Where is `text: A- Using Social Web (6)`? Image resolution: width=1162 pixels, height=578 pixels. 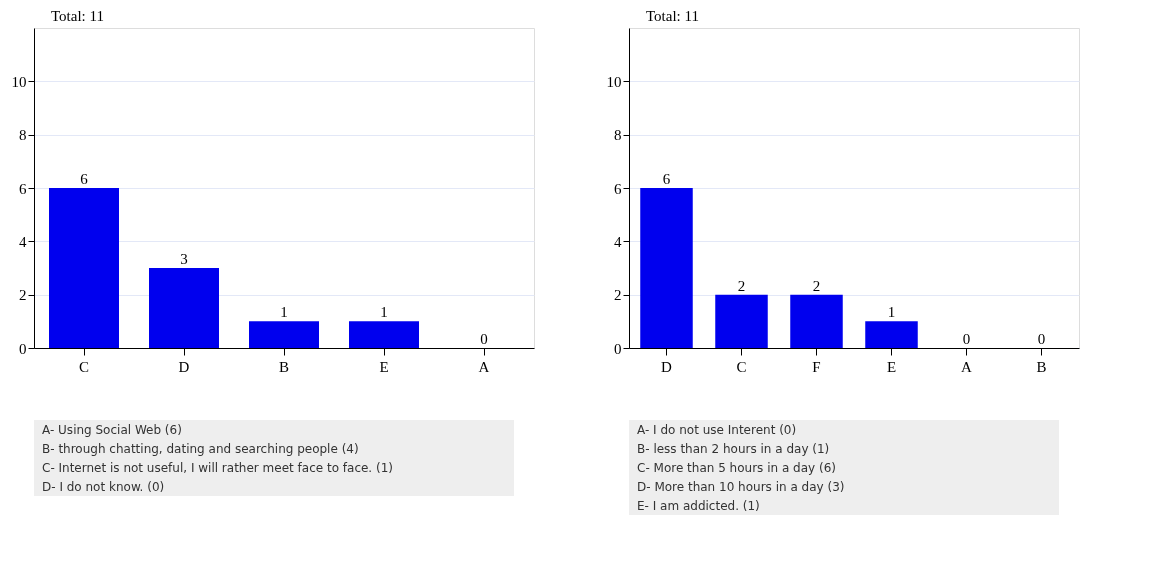
text: A- Using Social Web (6) is located at coordinates (112, 429).